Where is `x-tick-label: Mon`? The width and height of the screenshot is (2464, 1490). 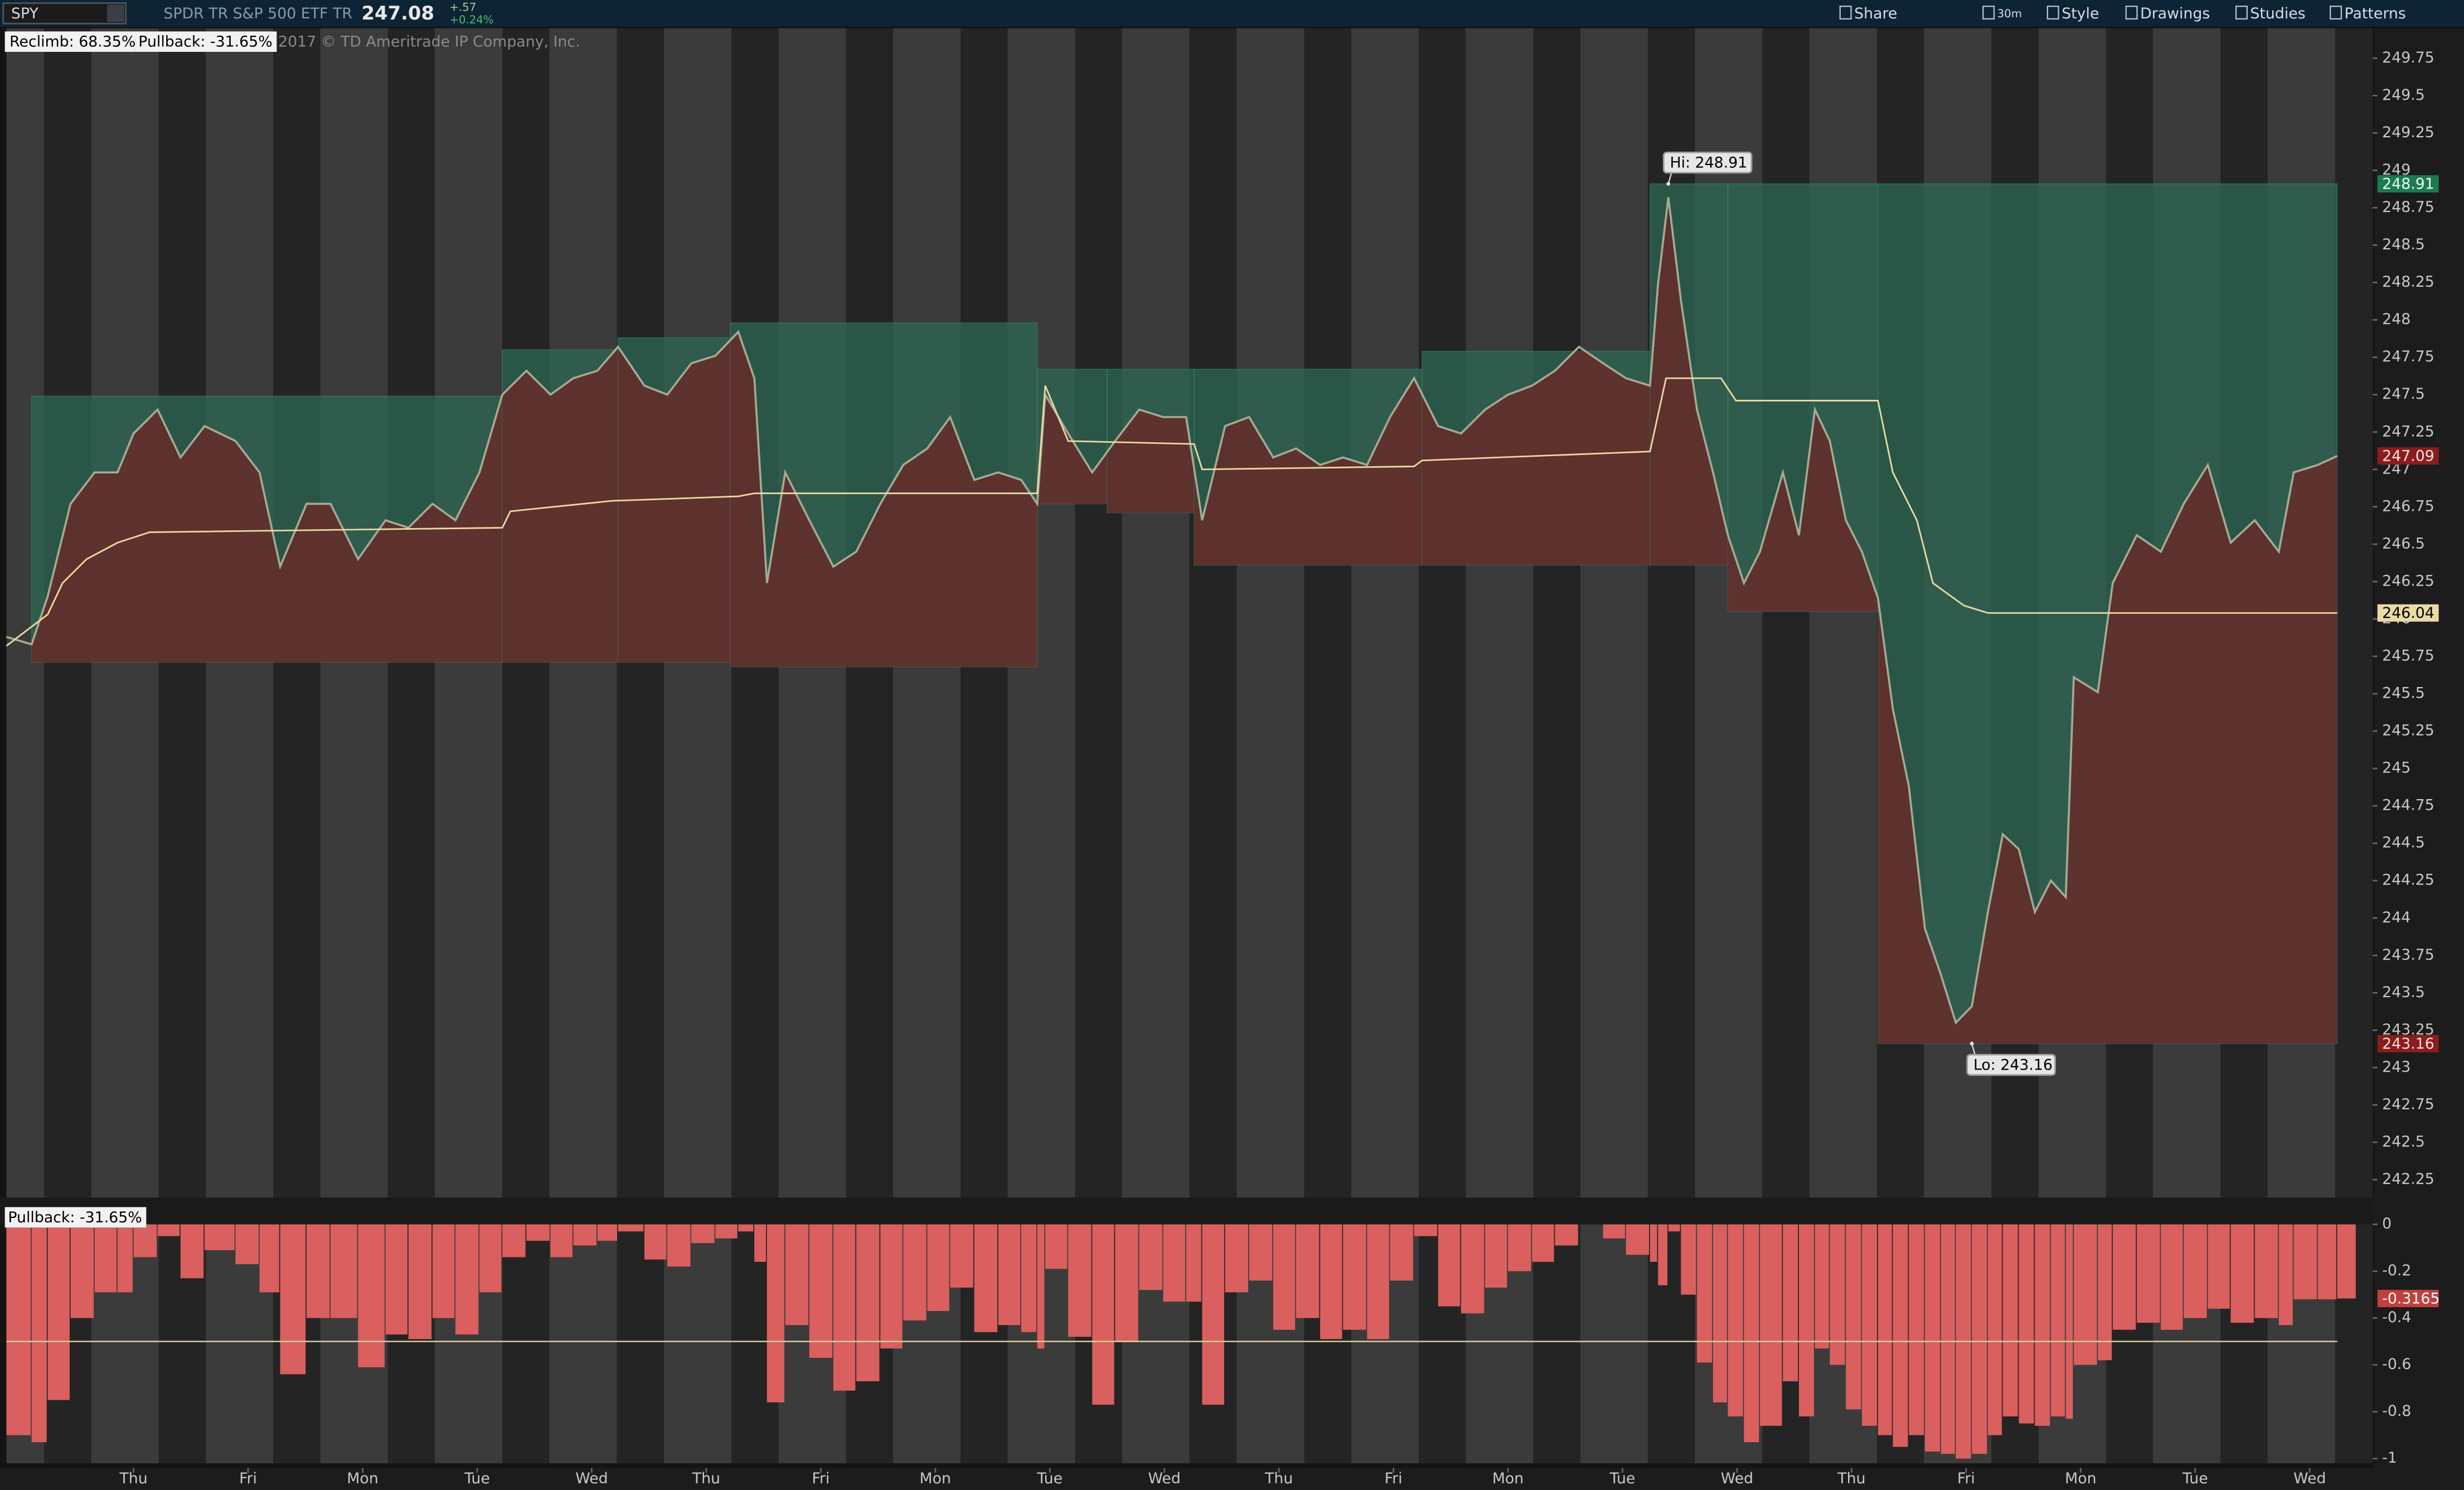 x-tick-label: Mon is located at coordinates (935, 1478).